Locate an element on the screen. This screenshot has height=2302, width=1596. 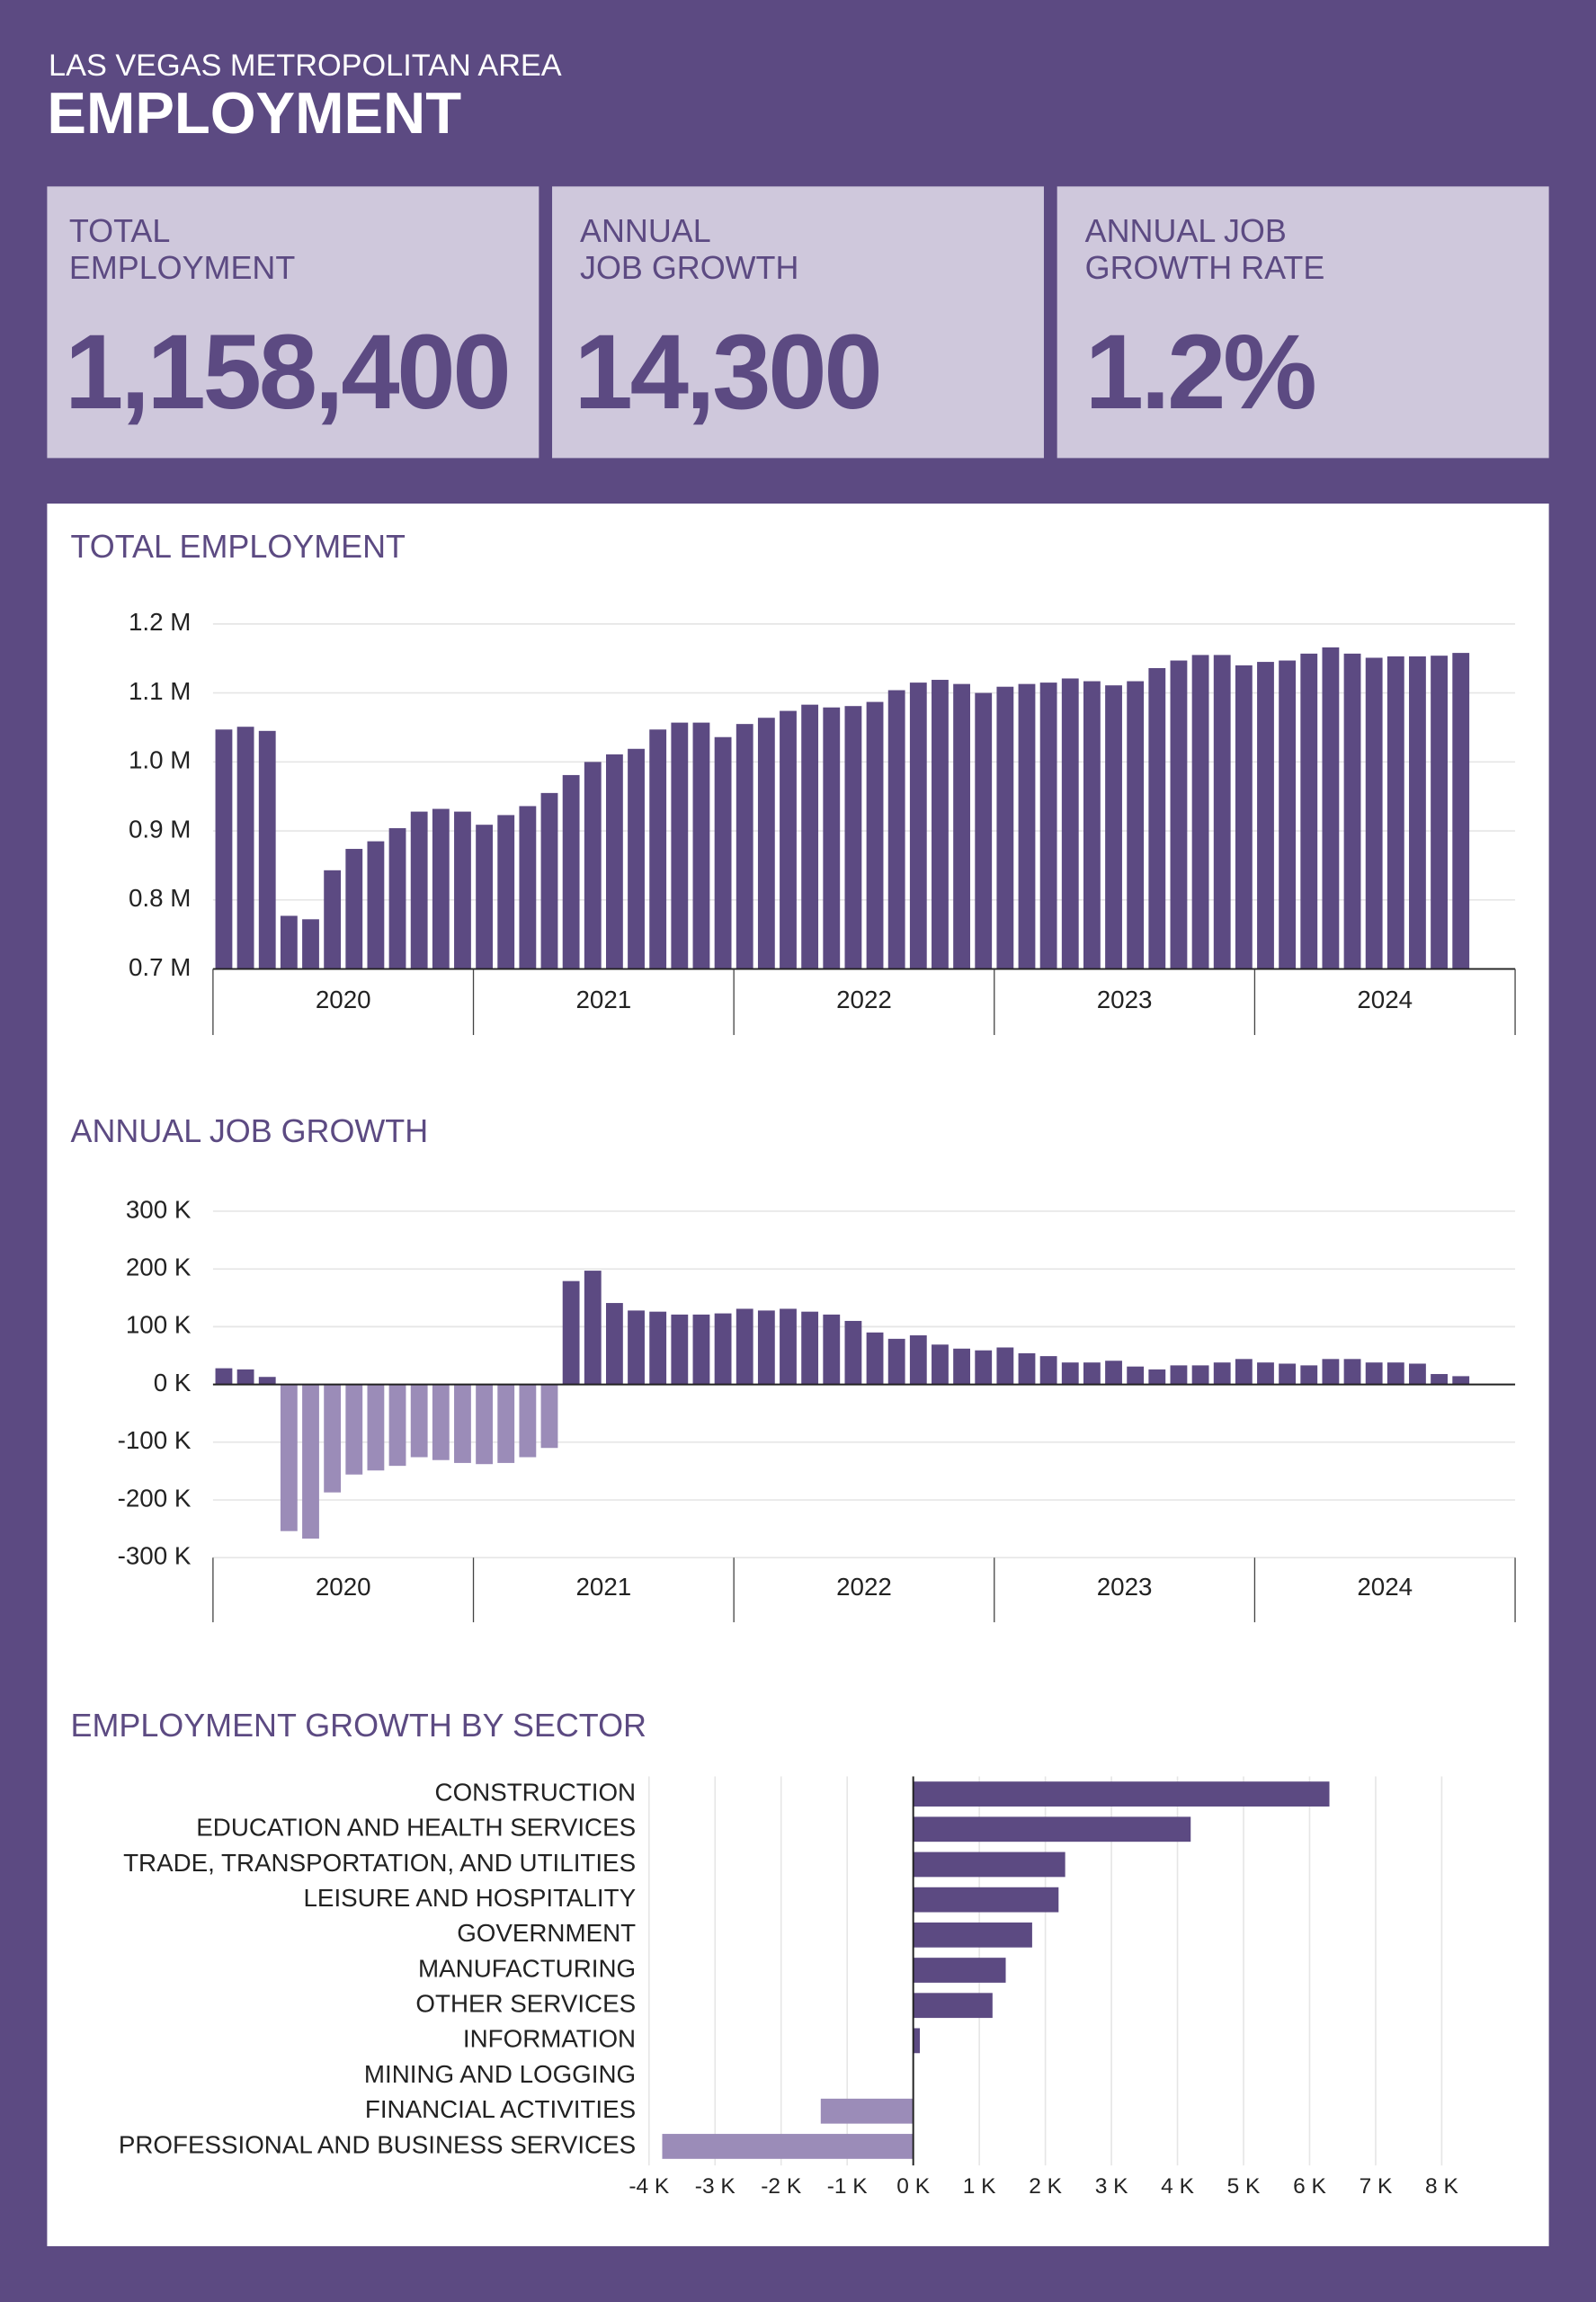
y-tick-label: 0 K is located at coordinates (173, 1382).